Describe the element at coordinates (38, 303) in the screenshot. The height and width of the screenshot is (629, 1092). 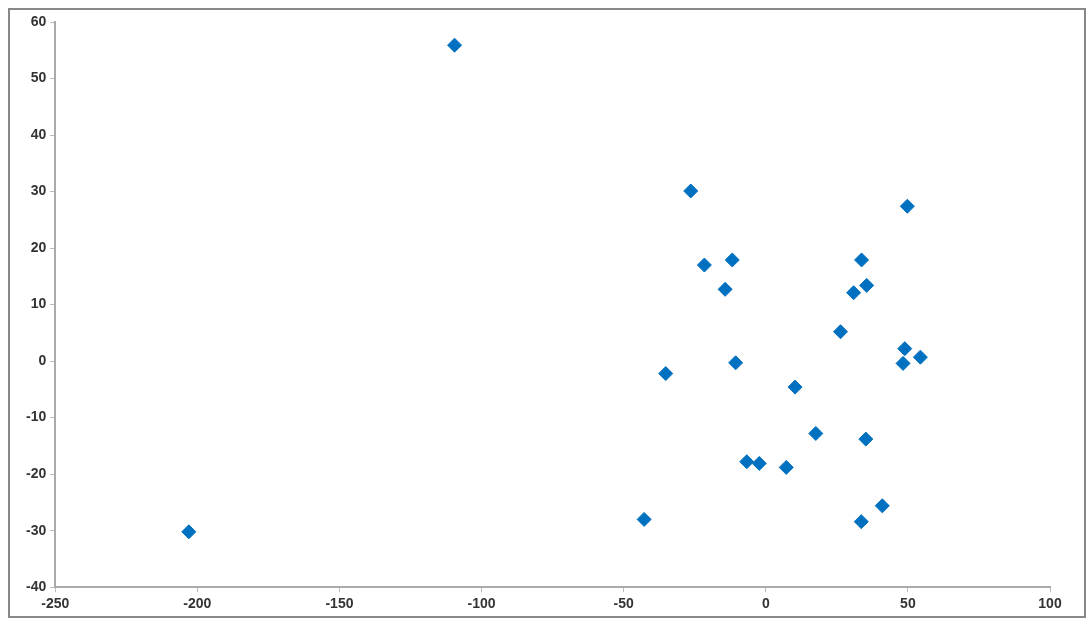
I see `y-tick-label: 10` at that location.